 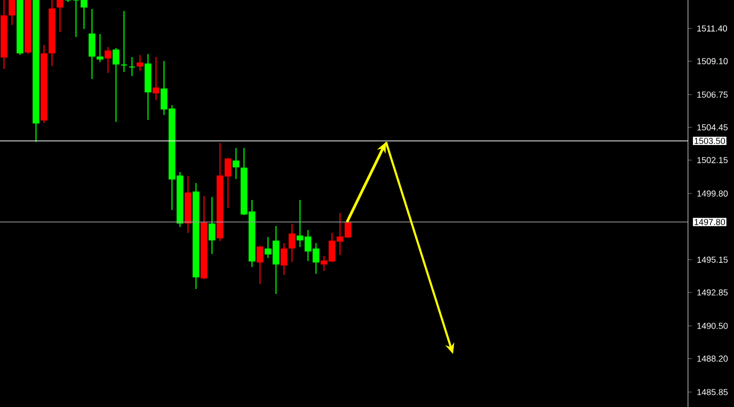 I want to click on y-tick-label: 1511.40, so click(x=712, y=28).